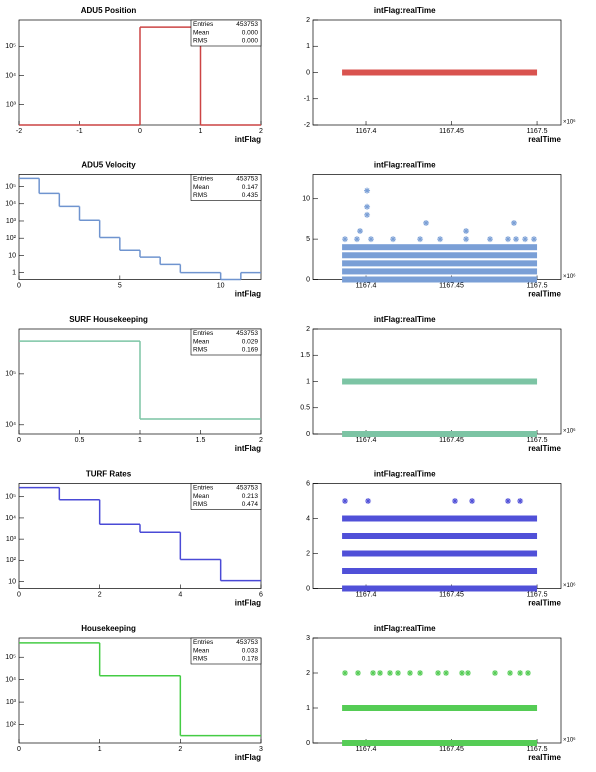 The image size is (596, 772). Describe the element at coordinates (12, 255) in the screenshot. I see `y-tick-label: 10` at that location.